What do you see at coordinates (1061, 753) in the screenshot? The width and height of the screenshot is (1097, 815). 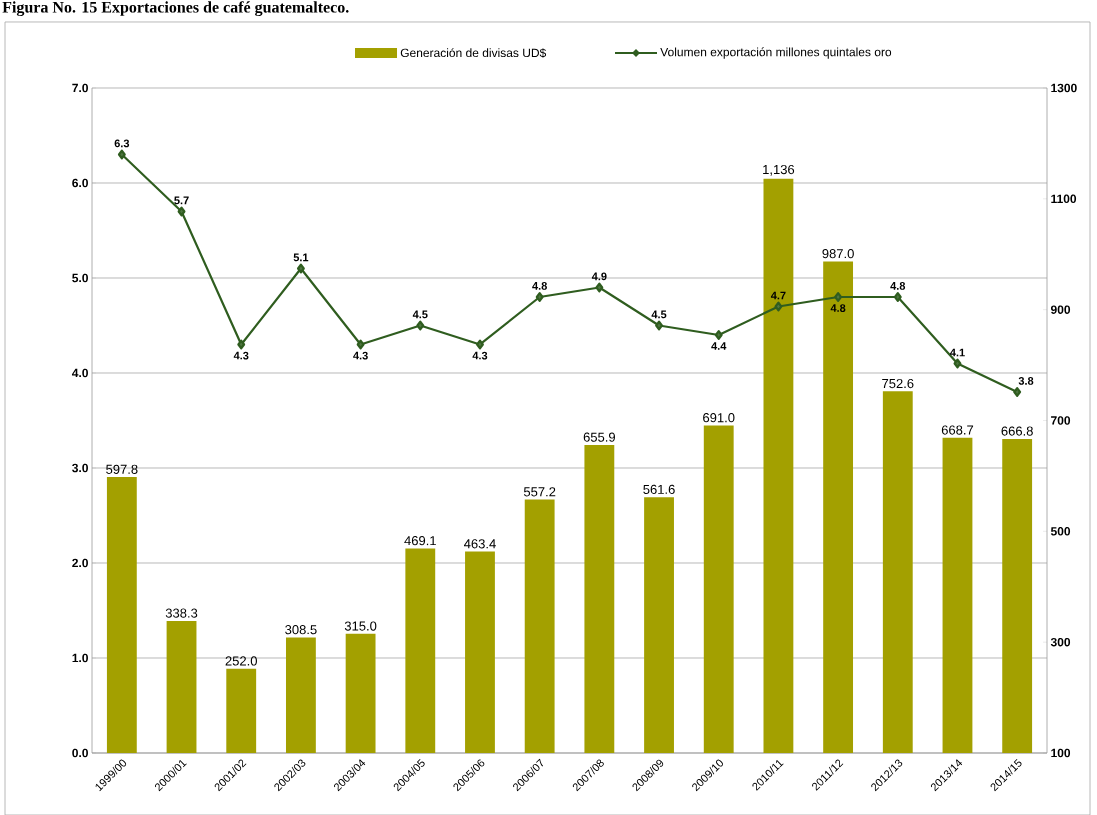 I see `y2-tick-label: 100` at bounding box center [1061, 753].